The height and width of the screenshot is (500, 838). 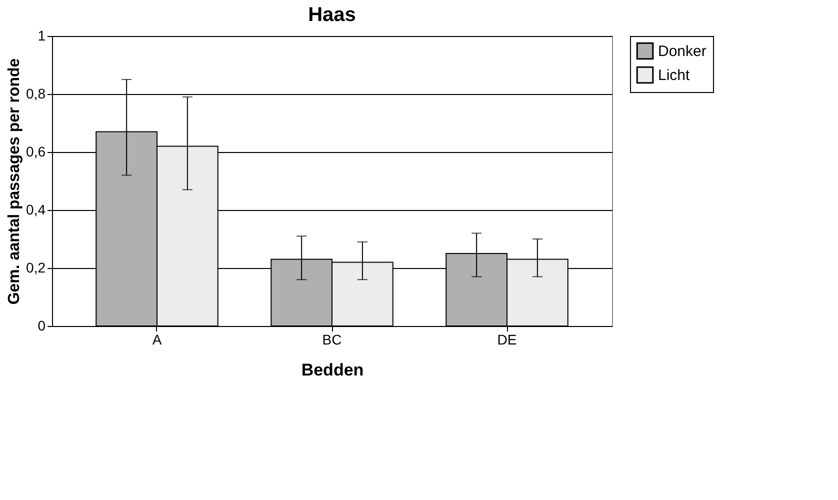 I want to click on y-tick-label: 1, so click(x=42, y=36).